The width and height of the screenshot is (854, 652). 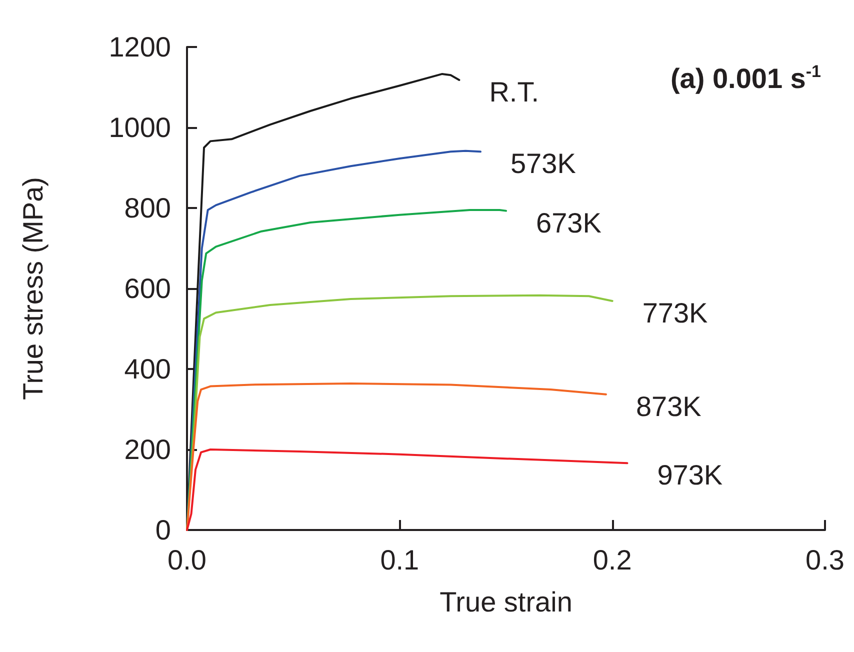 What do you see at coordinates (139, 127) in the screenshot?
I see `y-tick-label: 1000` at bounding box center [139, 127].